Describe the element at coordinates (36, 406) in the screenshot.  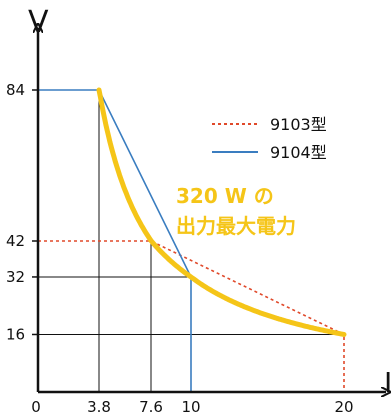
I see `x-tick-label: 0` at that location.